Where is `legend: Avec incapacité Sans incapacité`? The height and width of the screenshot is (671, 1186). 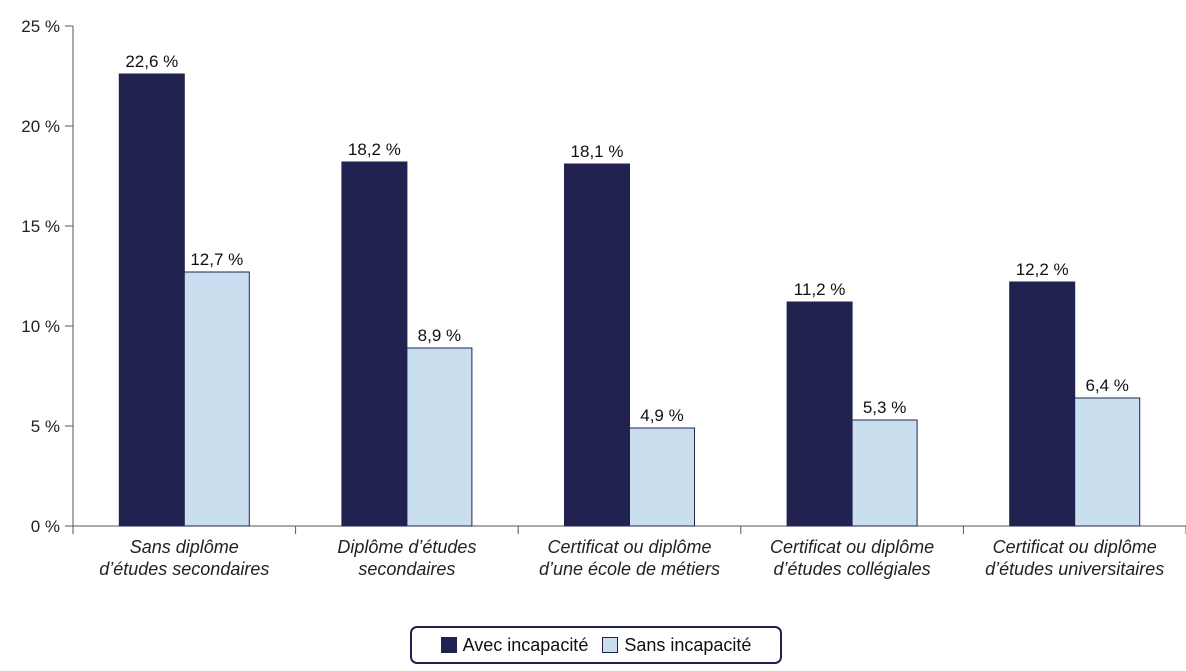 legend: Avec incapacité Sans incapacité is located at coordinates (596, 645).